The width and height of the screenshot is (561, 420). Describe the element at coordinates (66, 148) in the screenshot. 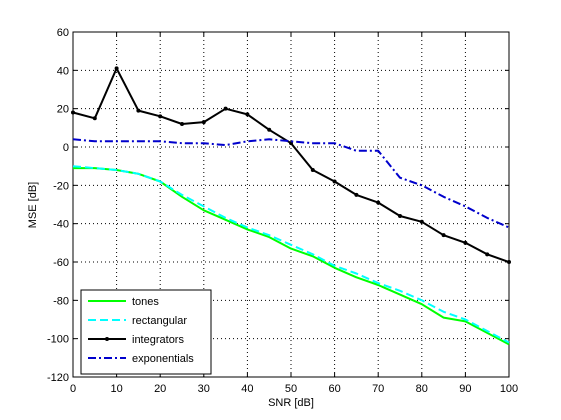

I see `y-tick-label: 0` at that location.